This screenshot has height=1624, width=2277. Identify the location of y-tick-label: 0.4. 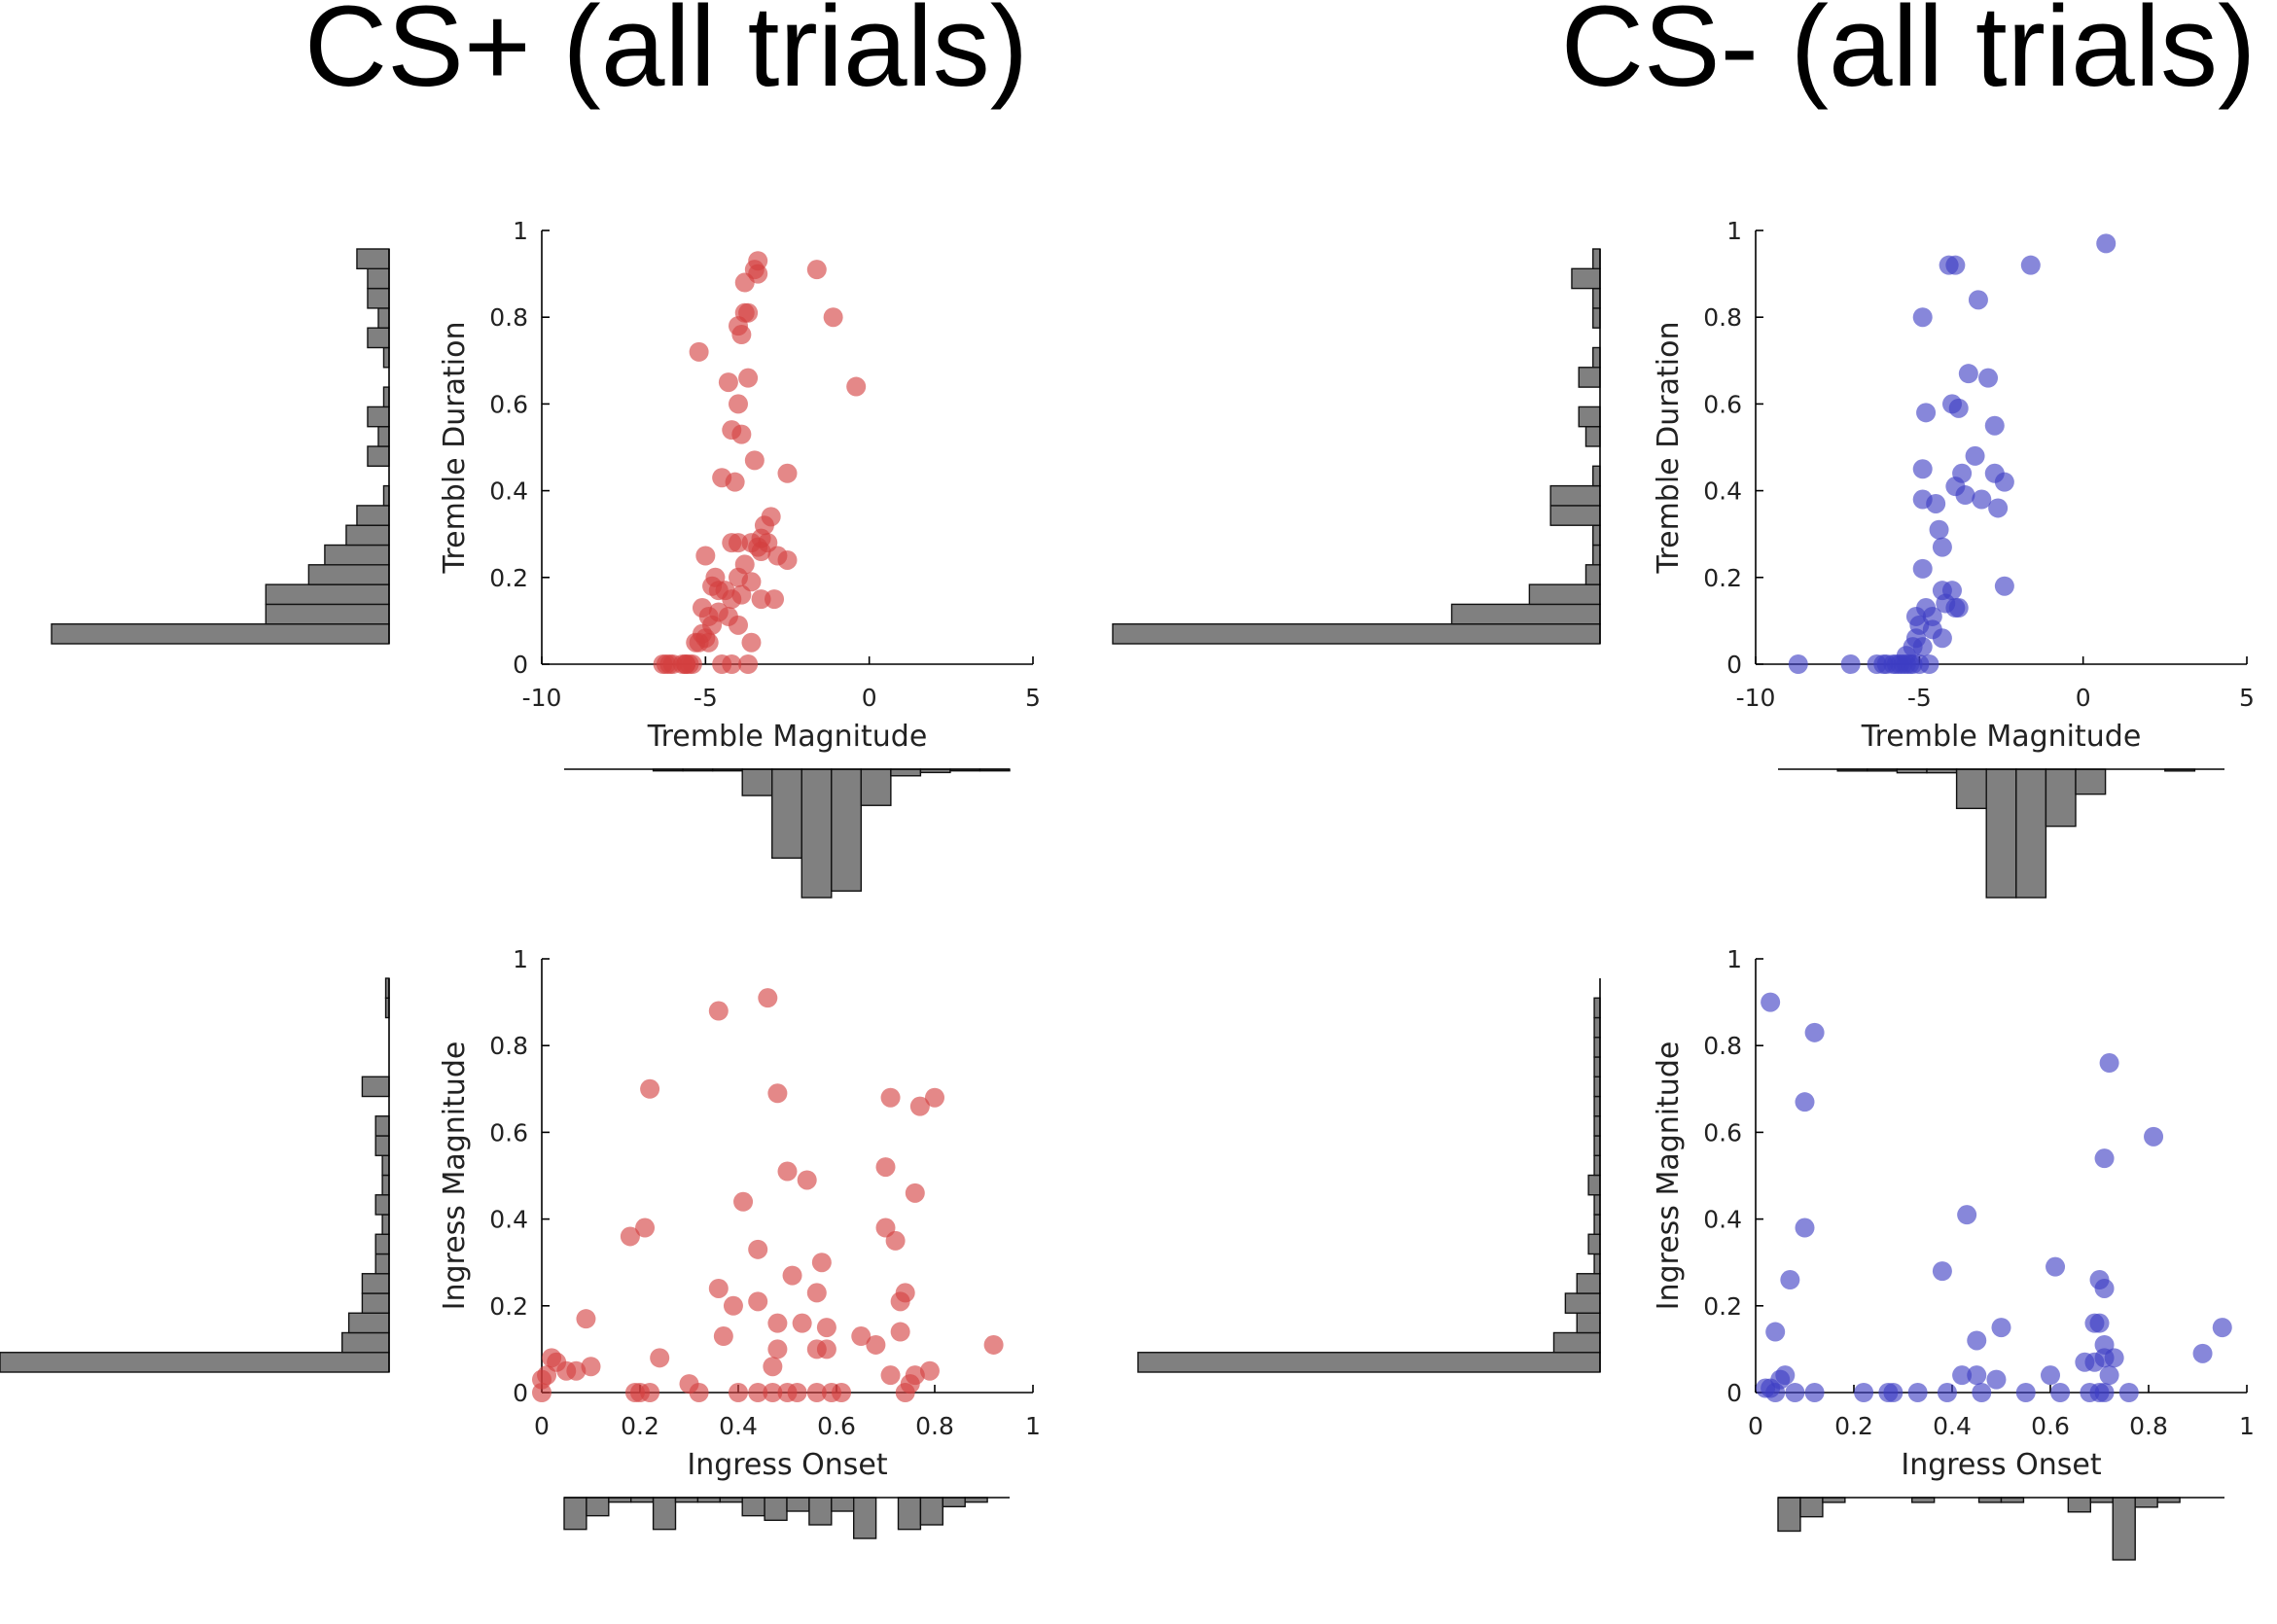
(1723, 1220).